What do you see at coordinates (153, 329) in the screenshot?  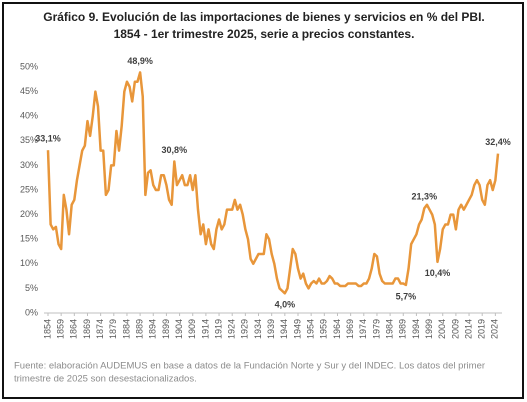 I see `x-tick-label: 1894` at bounding box center [153, 329].